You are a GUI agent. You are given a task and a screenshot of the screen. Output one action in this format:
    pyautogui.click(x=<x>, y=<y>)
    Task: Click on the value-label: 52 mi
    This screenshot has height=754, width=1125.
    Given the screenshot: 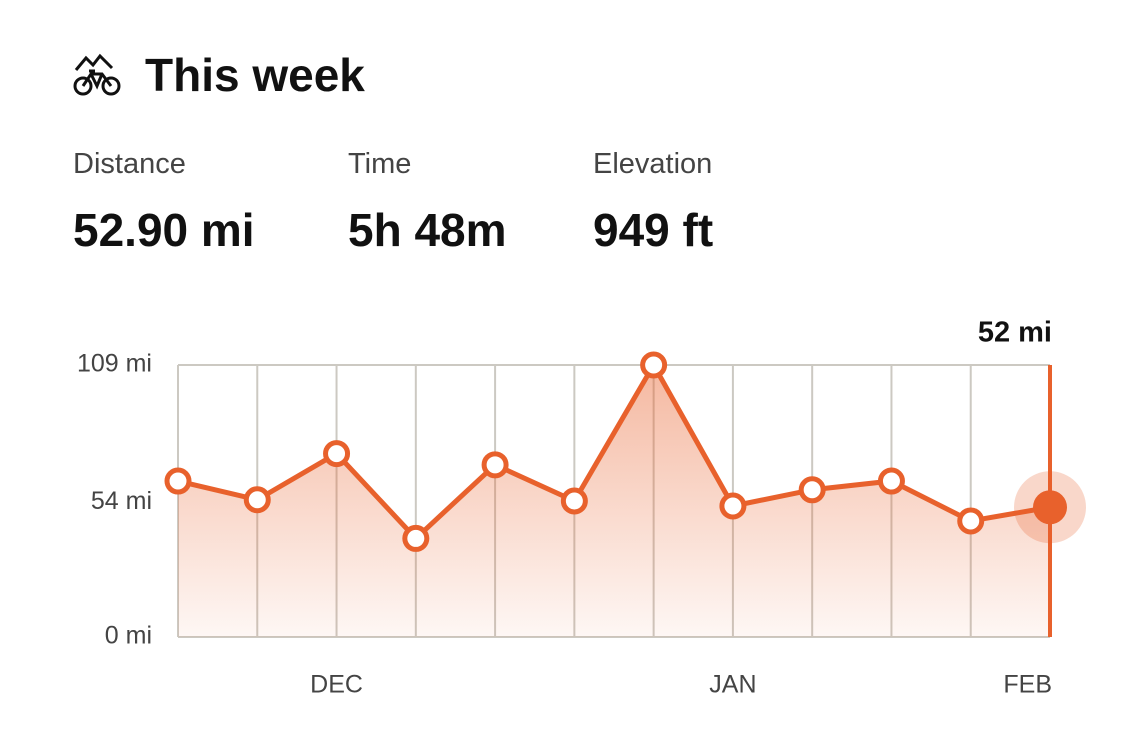 What is the action you would take?
    pyautogui.click(x=1015, y=333)
    